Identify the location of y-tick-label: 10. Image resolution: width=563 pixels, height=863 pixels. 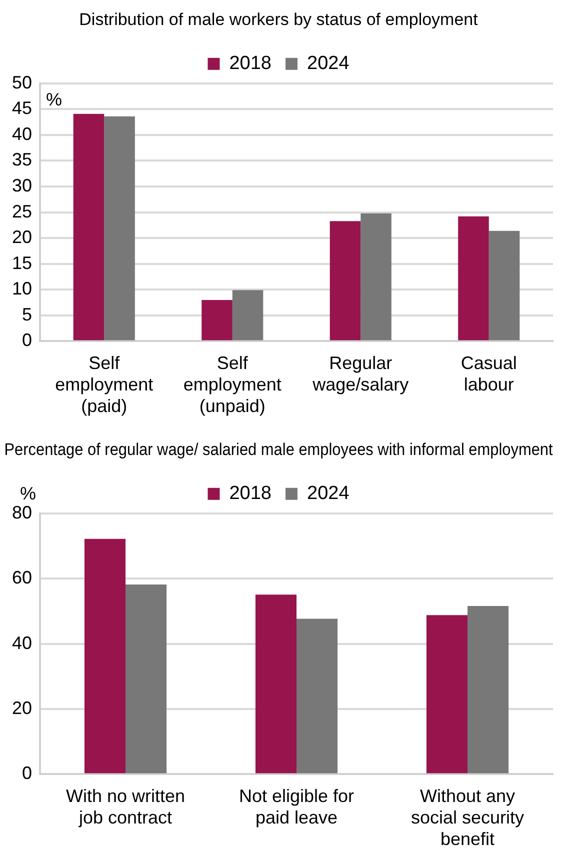
(22, 288).